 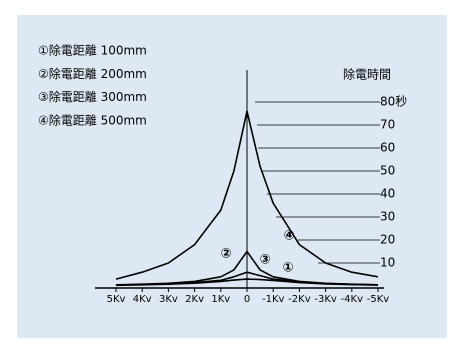 What do you see at coordinates (220, 299) in the screenshot?
I see `x-tick-label: 1Kv` at bounding box center [220, 299].